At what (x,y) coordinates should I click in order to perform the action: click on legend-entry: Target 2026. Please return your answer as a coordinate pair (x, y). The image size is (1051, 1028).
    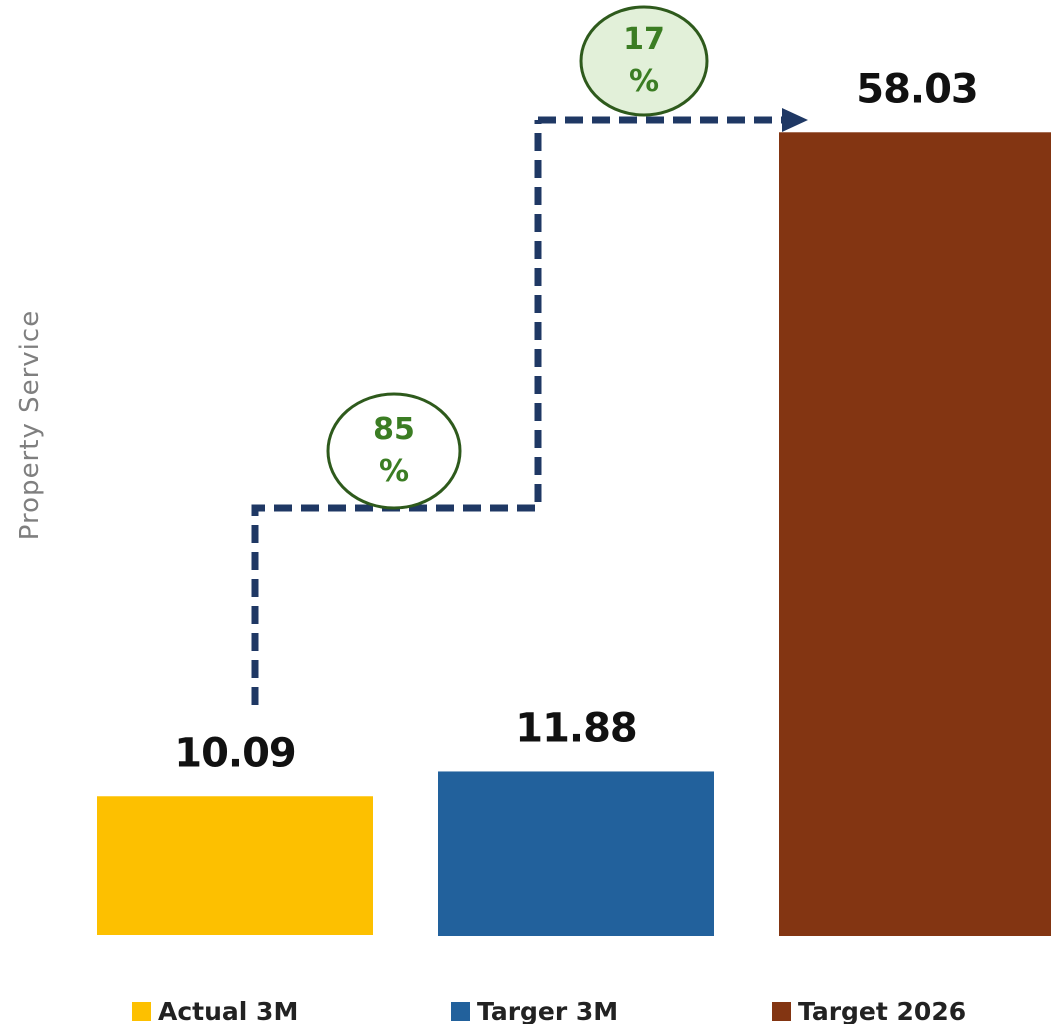
    Looking at the image, I should click on (882, 1010).